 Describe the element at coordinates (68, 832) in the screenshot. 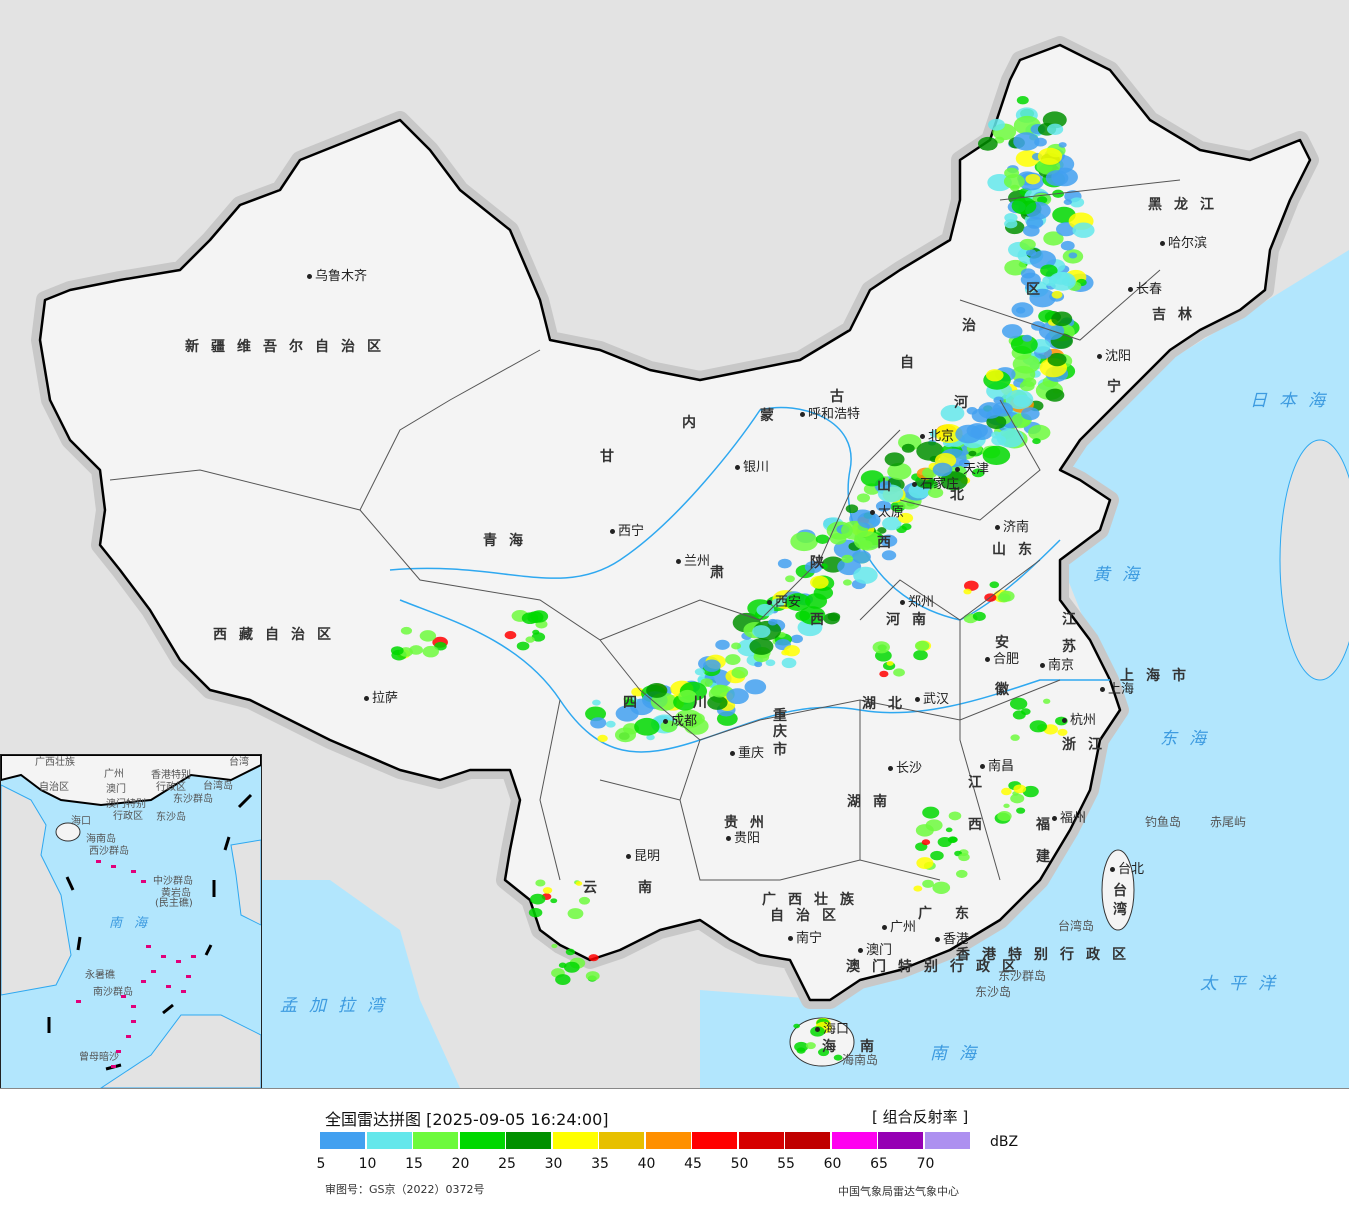

I see `inset-hainan` at that location.